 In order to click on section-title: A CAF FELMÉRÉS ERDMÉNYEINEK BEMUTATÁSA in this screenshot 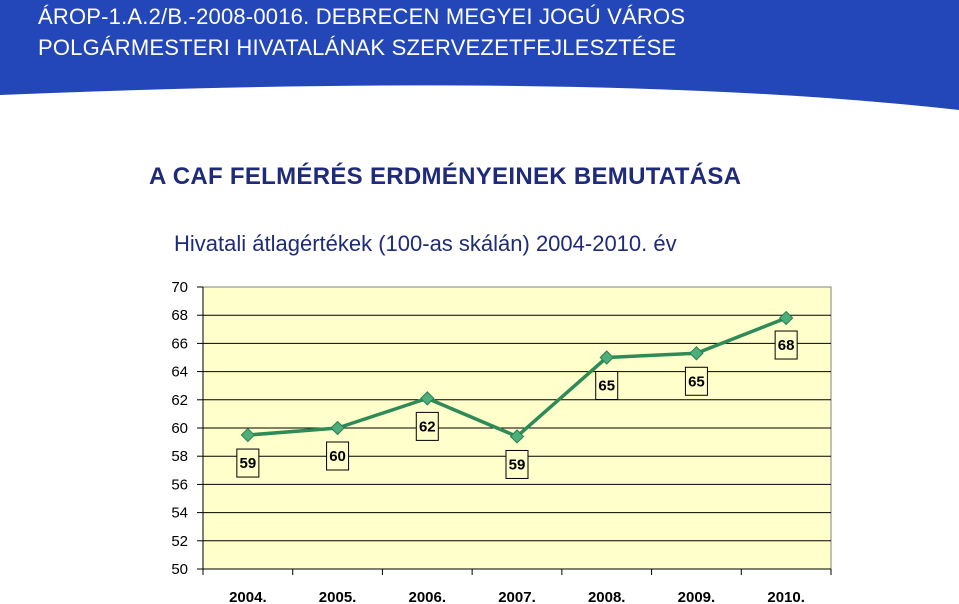, I will do `click(445, 176)`.